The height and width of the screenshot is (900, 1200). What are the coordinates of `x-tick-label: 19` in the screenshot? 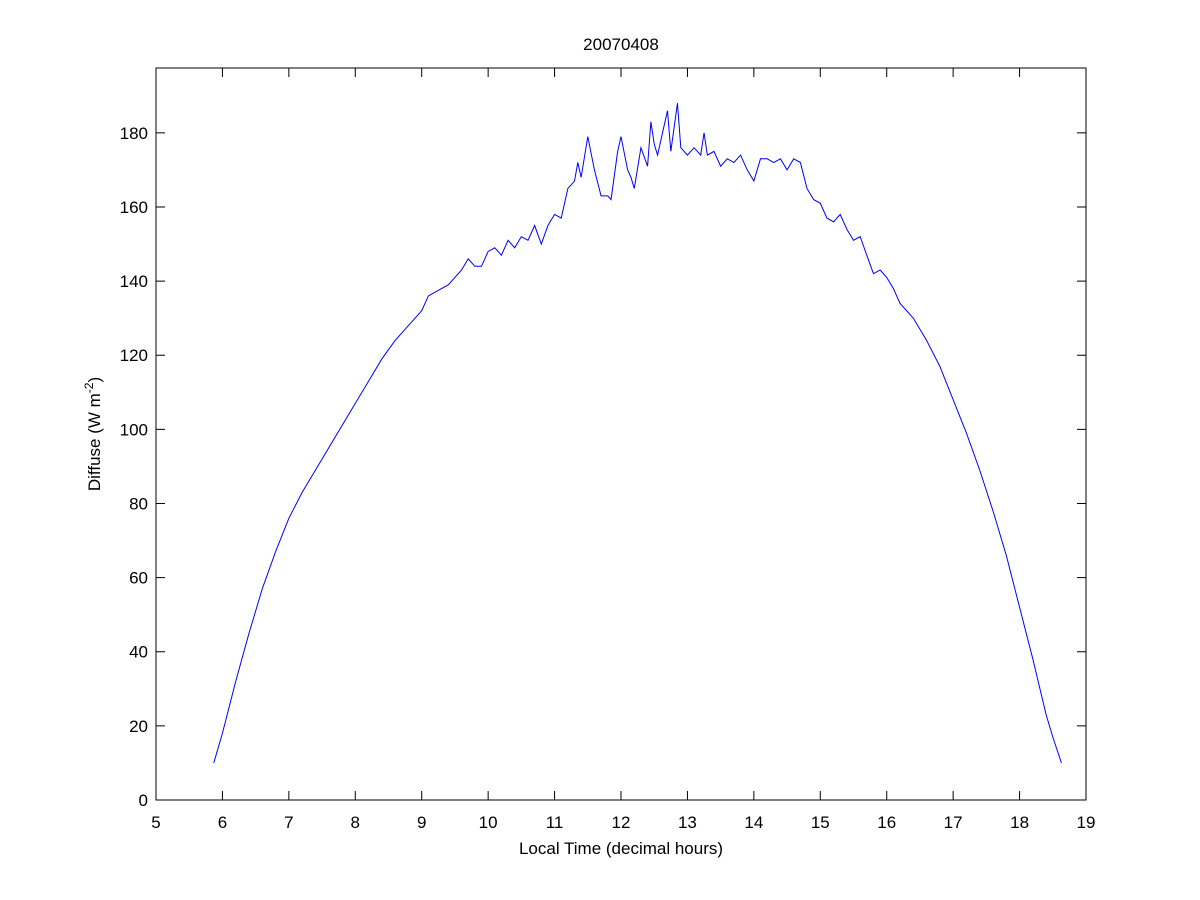 It's located at (1086, 822).